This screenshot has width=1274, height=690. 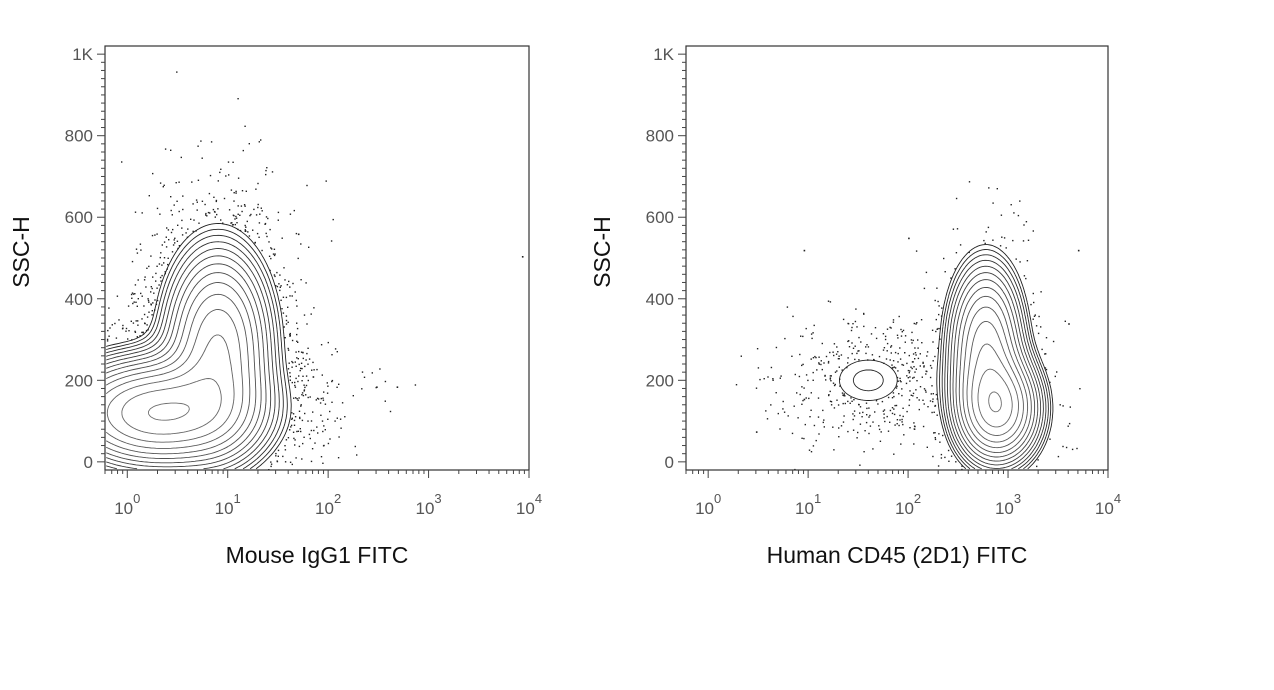 What do you see at coordinates (317, 555) in the screenshot?
I see `x-axis-label: Mouse IgG1 FITC` at bounding box center [317, 555].